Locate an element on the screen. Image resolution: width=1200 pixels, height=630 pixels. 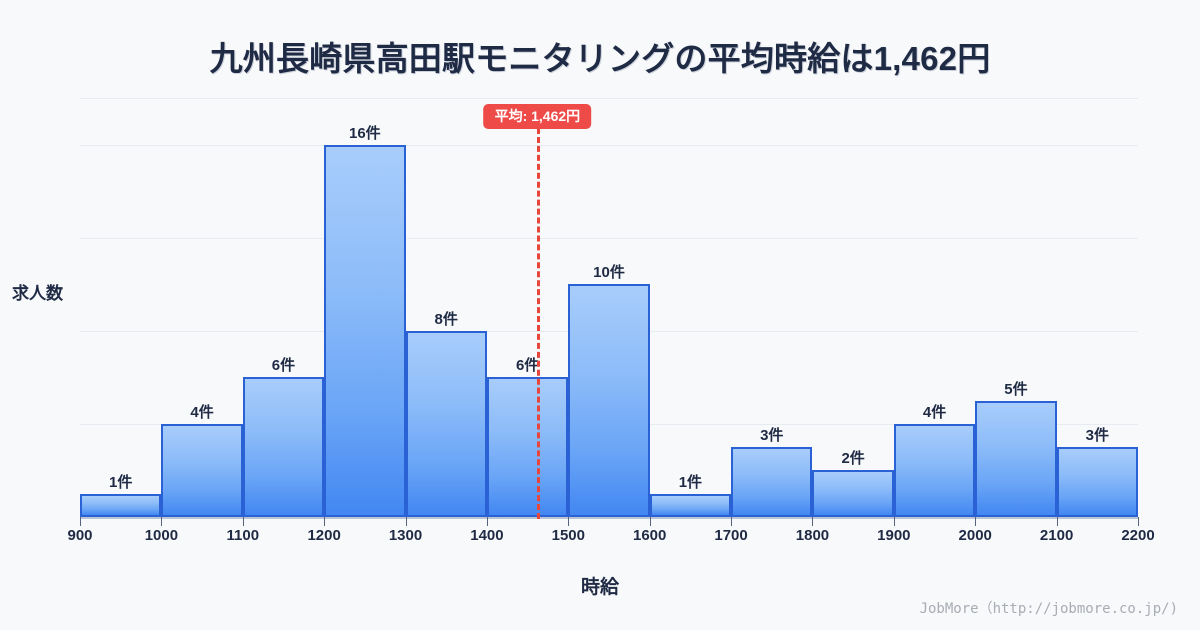
bar-value-label: 8件 is located at coordinates (446, 319).